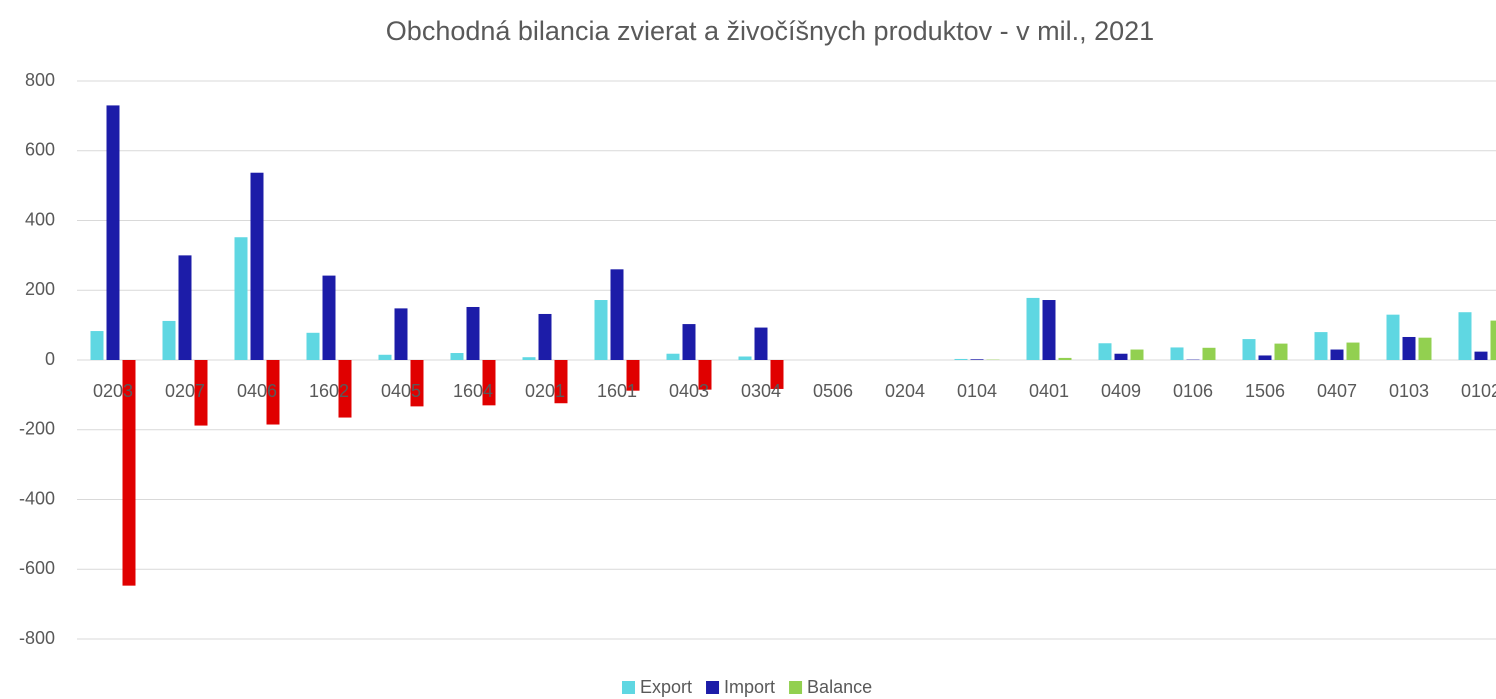  Describe the element at coordinates (185, 391) in the screenshot. I see `x-tick-label: 0207` at that location.